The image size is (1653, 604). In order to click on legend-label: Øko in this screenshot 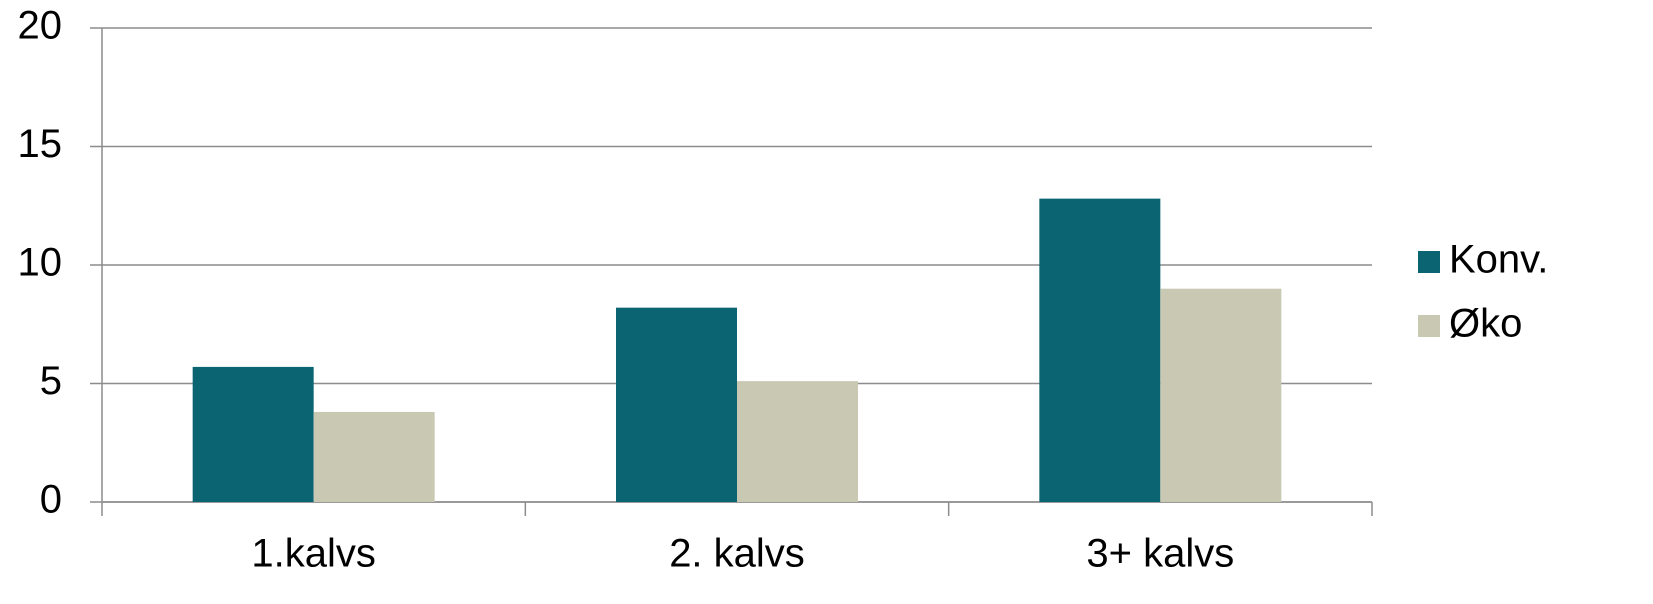, I will do `click(1485, 324)`.